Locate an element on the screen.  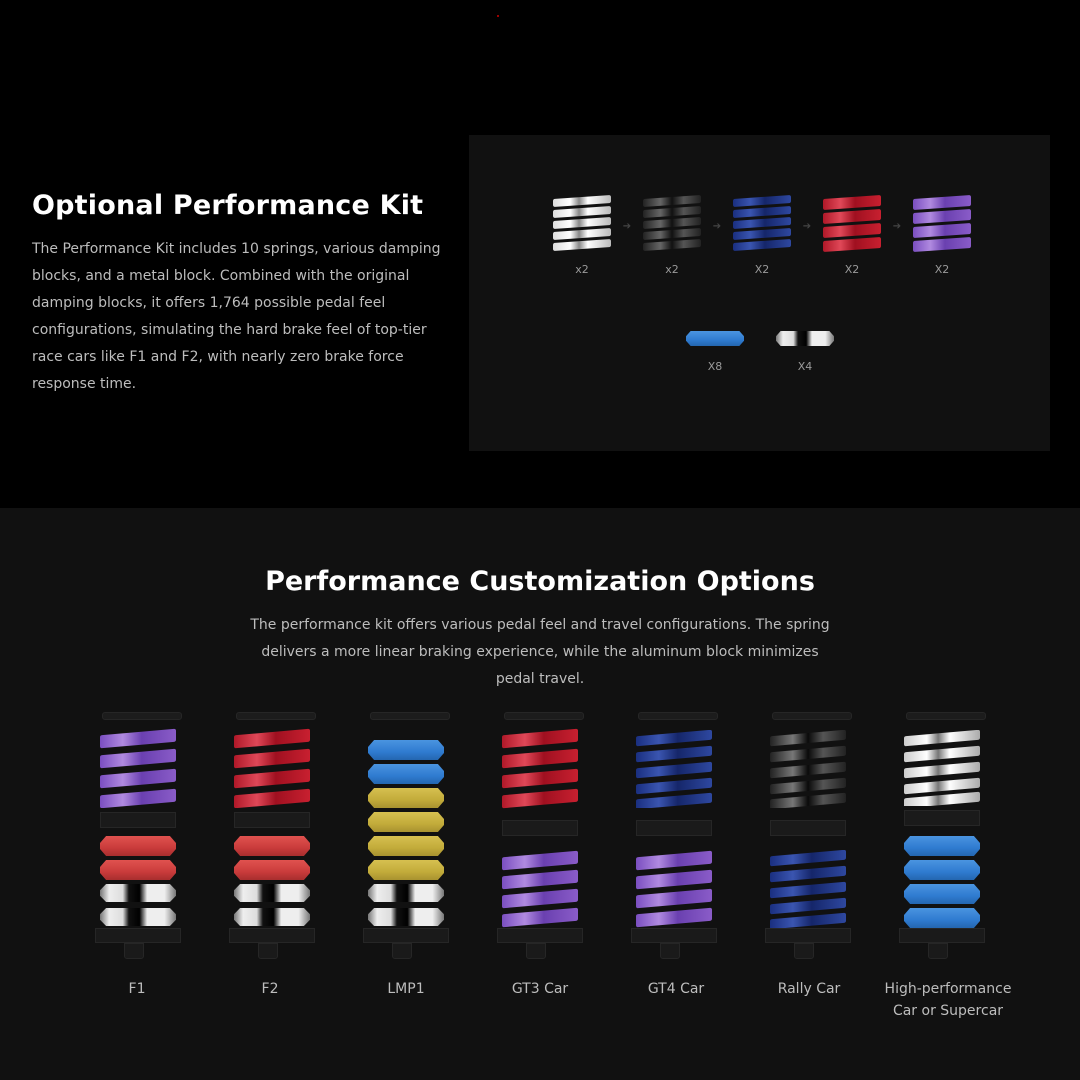
stack-gt3 is located at coordinates (542, 837).